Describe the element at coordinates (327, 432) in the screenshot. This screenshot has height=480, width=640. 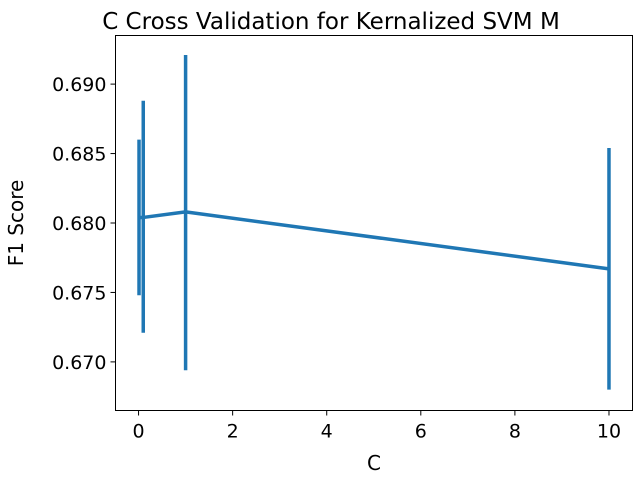
I see `x-tick-label: 4` at that location.